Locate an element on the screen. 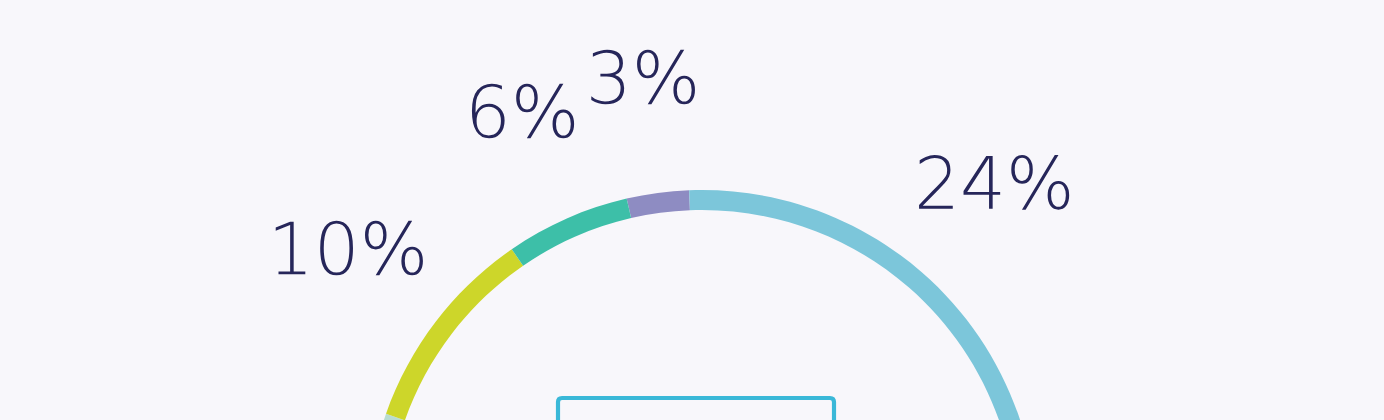  data-label: 10% is located at coordinates (349, 248).